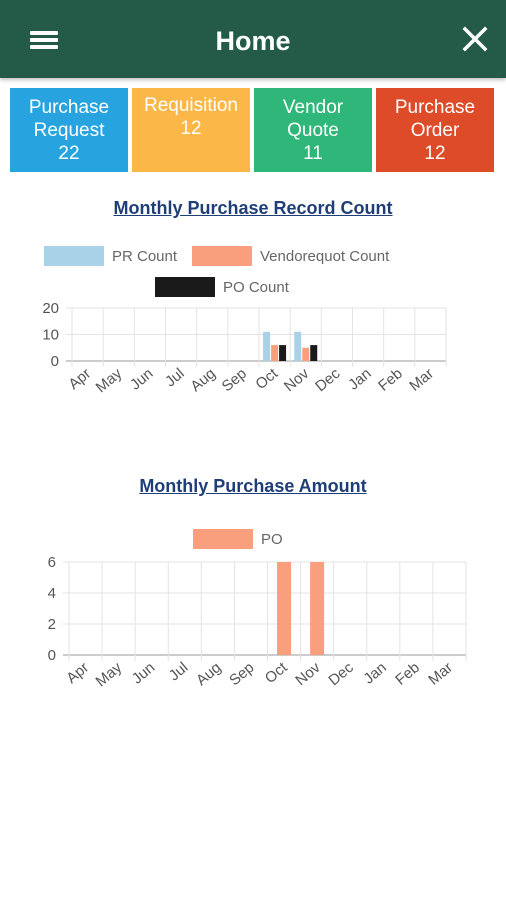  I want to click on tile-requisition: Requisition 12, so click(191, 130).